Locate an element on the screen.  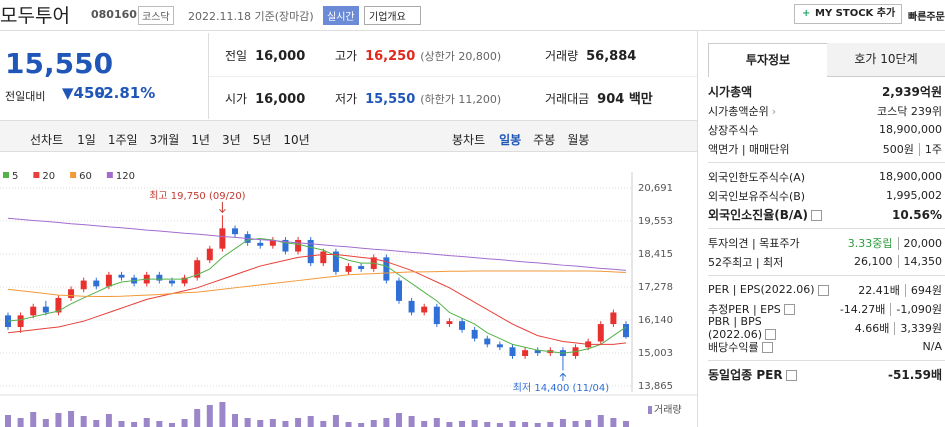
mystock-button: + MY STOCK 추가 is located at coordinates (848, 14).